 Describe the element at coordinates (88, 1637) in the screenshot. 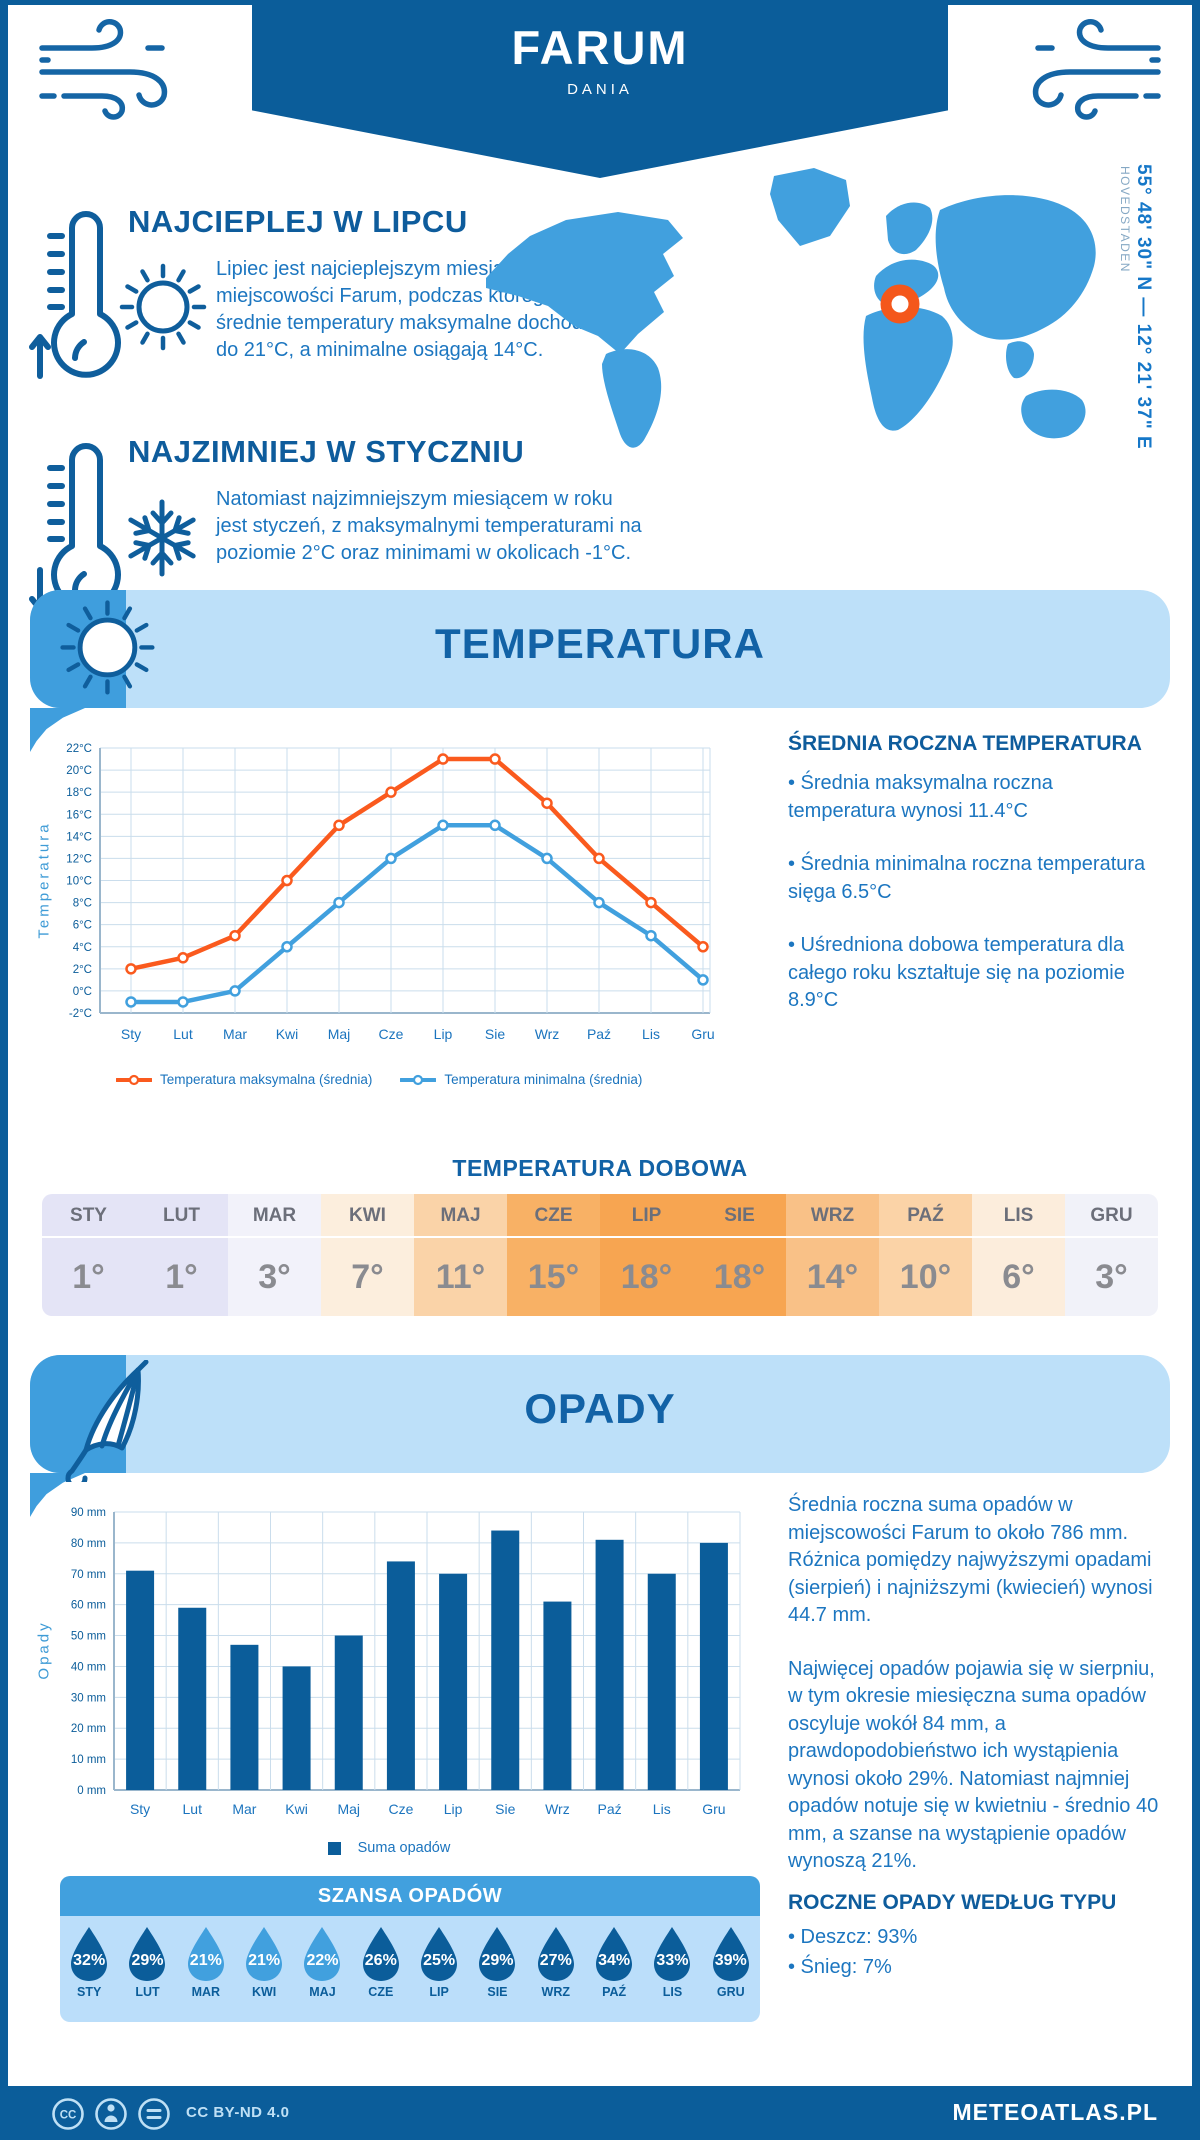

I see `y-tick-label: 50 mm` at that location.